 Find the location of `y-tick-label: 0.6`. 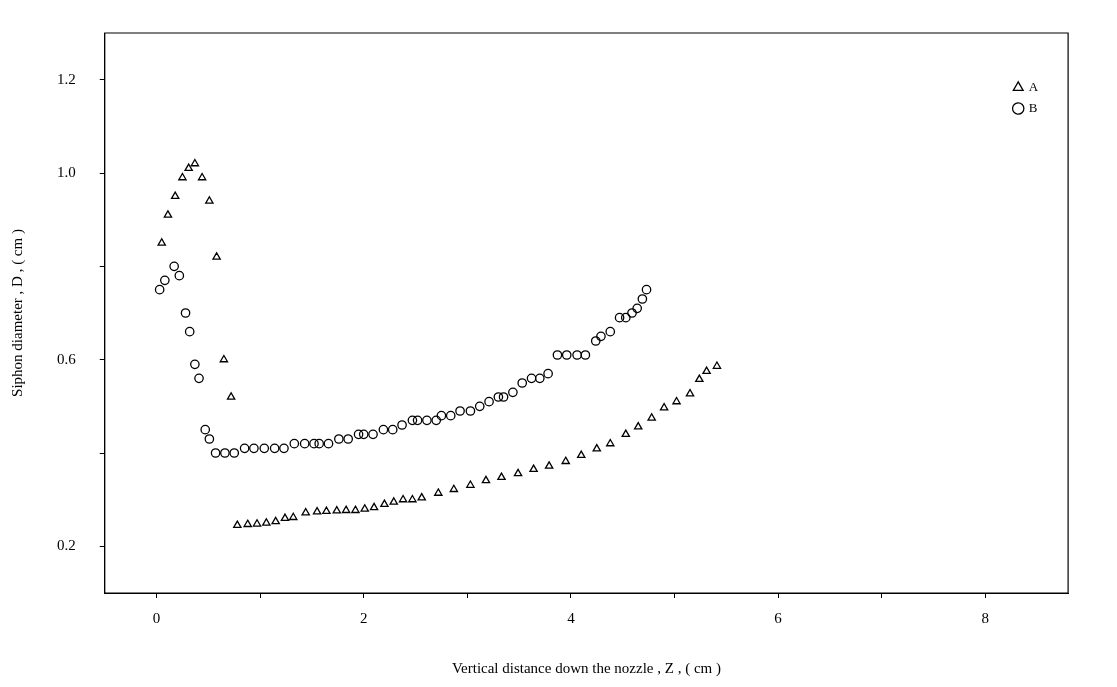

y-tick-label: 0.6 is located at coordinates (67, 358).